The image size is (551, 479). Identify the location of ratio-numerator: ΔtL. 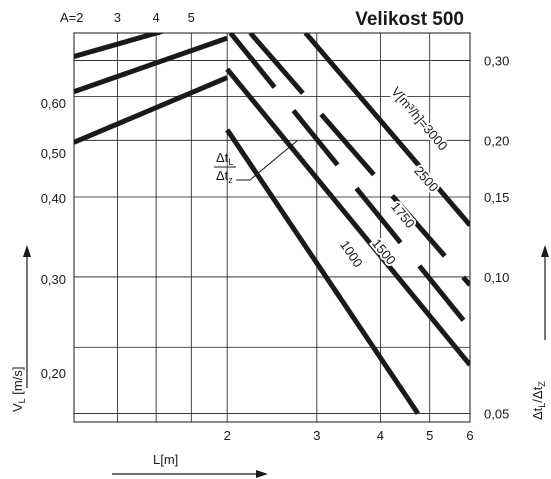
(224, 158).